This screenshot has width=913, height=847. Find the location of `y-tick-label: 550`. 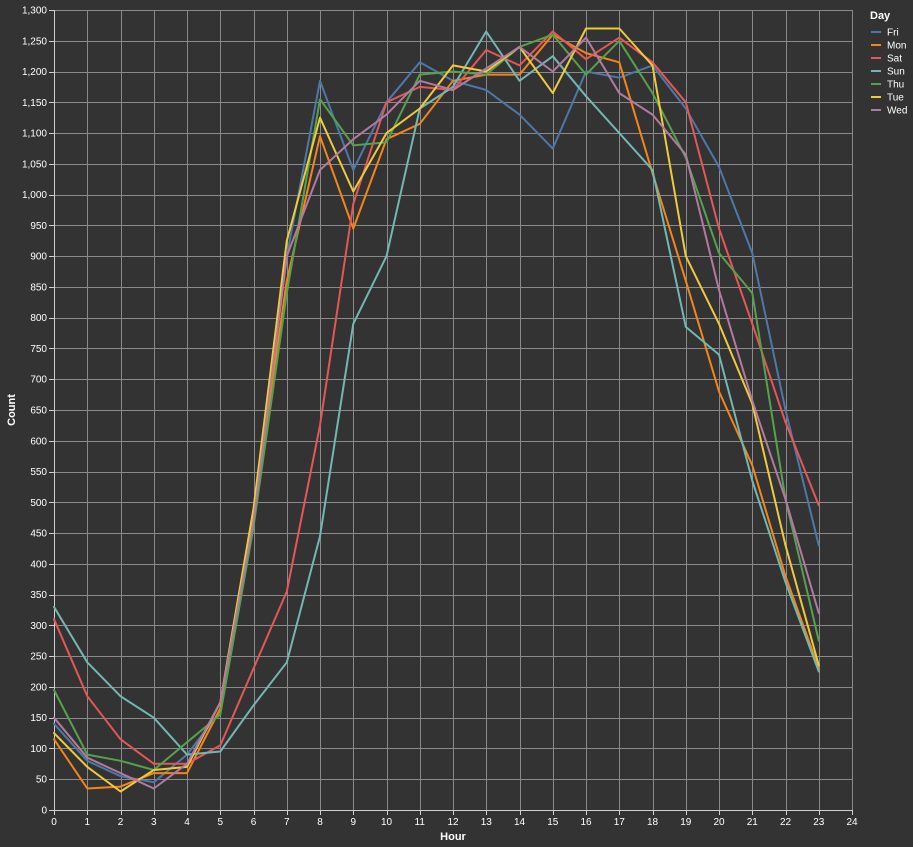

y-tick-label: 550 is located at coordinates (38, 472).